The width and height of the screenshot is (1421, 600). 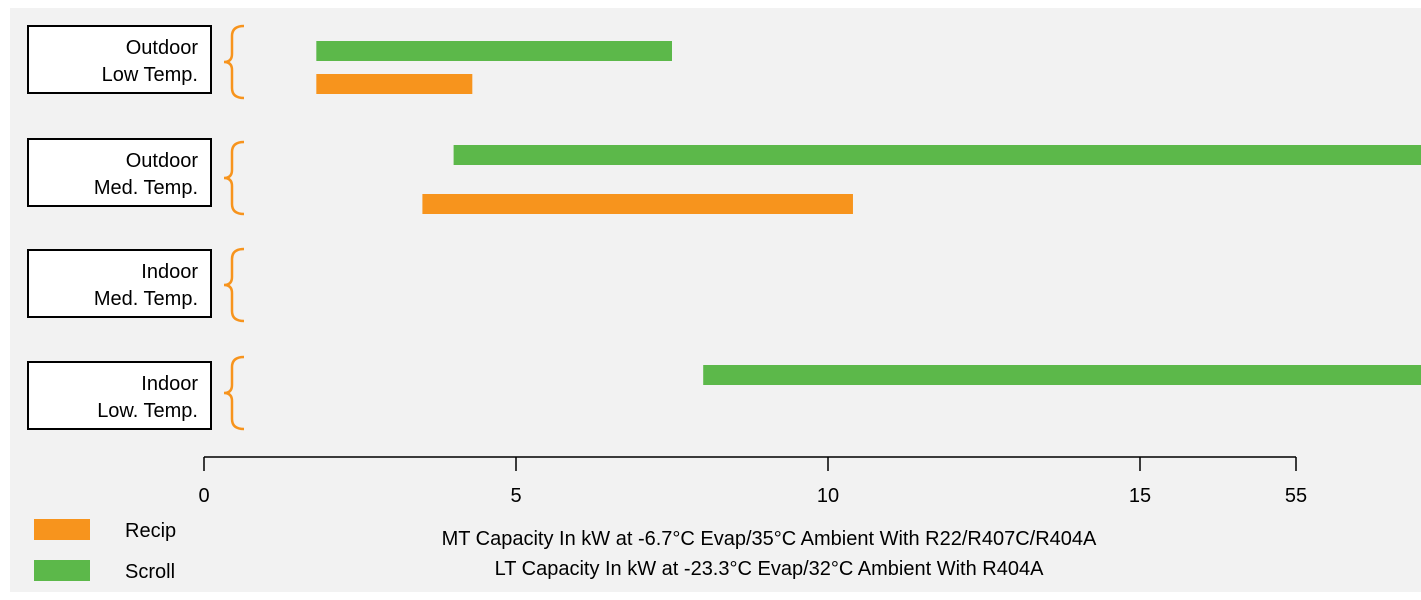 What do you see at coordinates (150, 531) in the screenshot?
I see `legend-label-recip: Recip` at bounding box center [150, 531].